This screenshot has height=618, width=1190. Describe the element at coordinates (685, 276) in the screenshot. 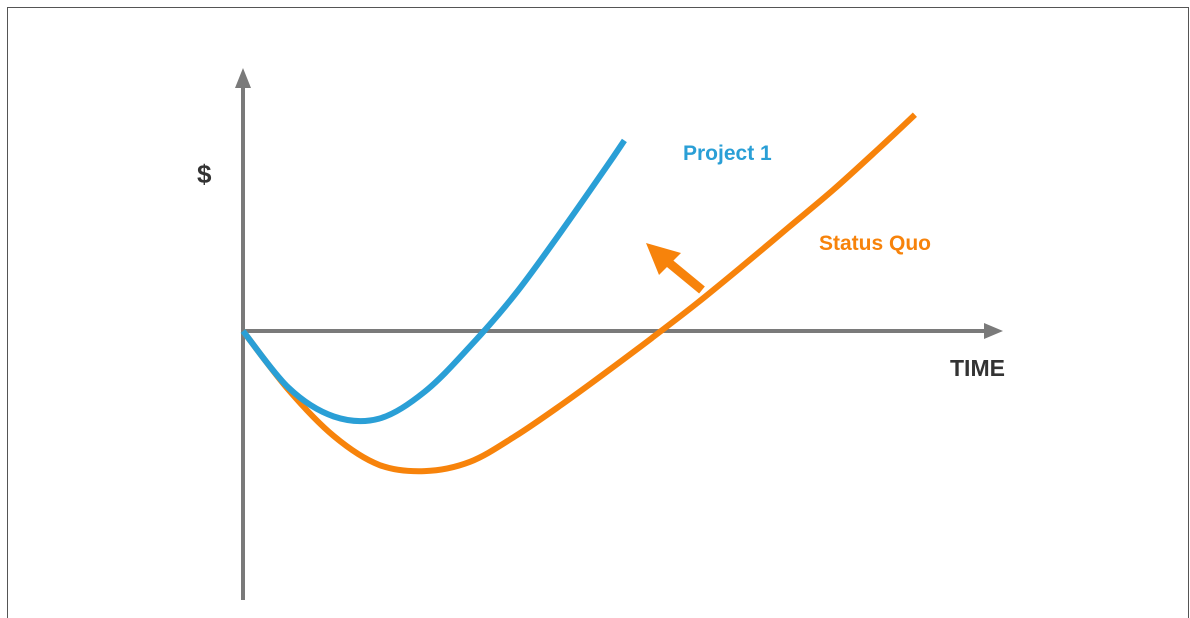

I see `shift-arrow-shaft` at that location.